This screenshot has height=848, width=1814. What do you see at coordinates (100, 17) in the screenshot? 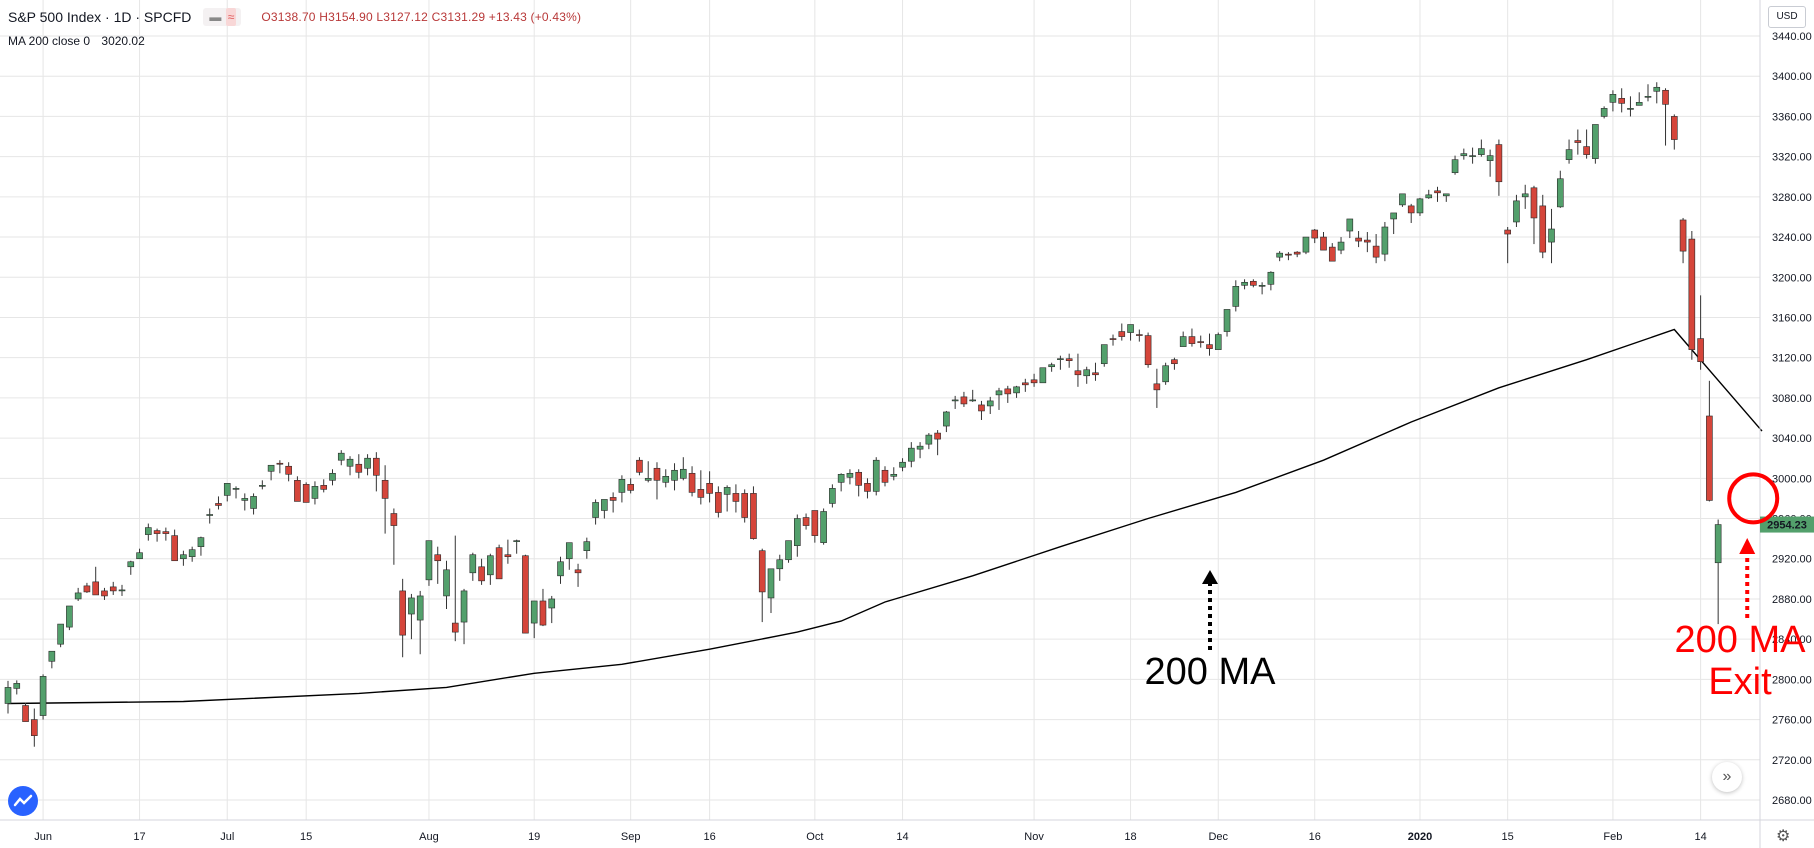
I see `symbol-title: S&P 500 Index · 1D · SPCFD` at bounding box center [100, 17].